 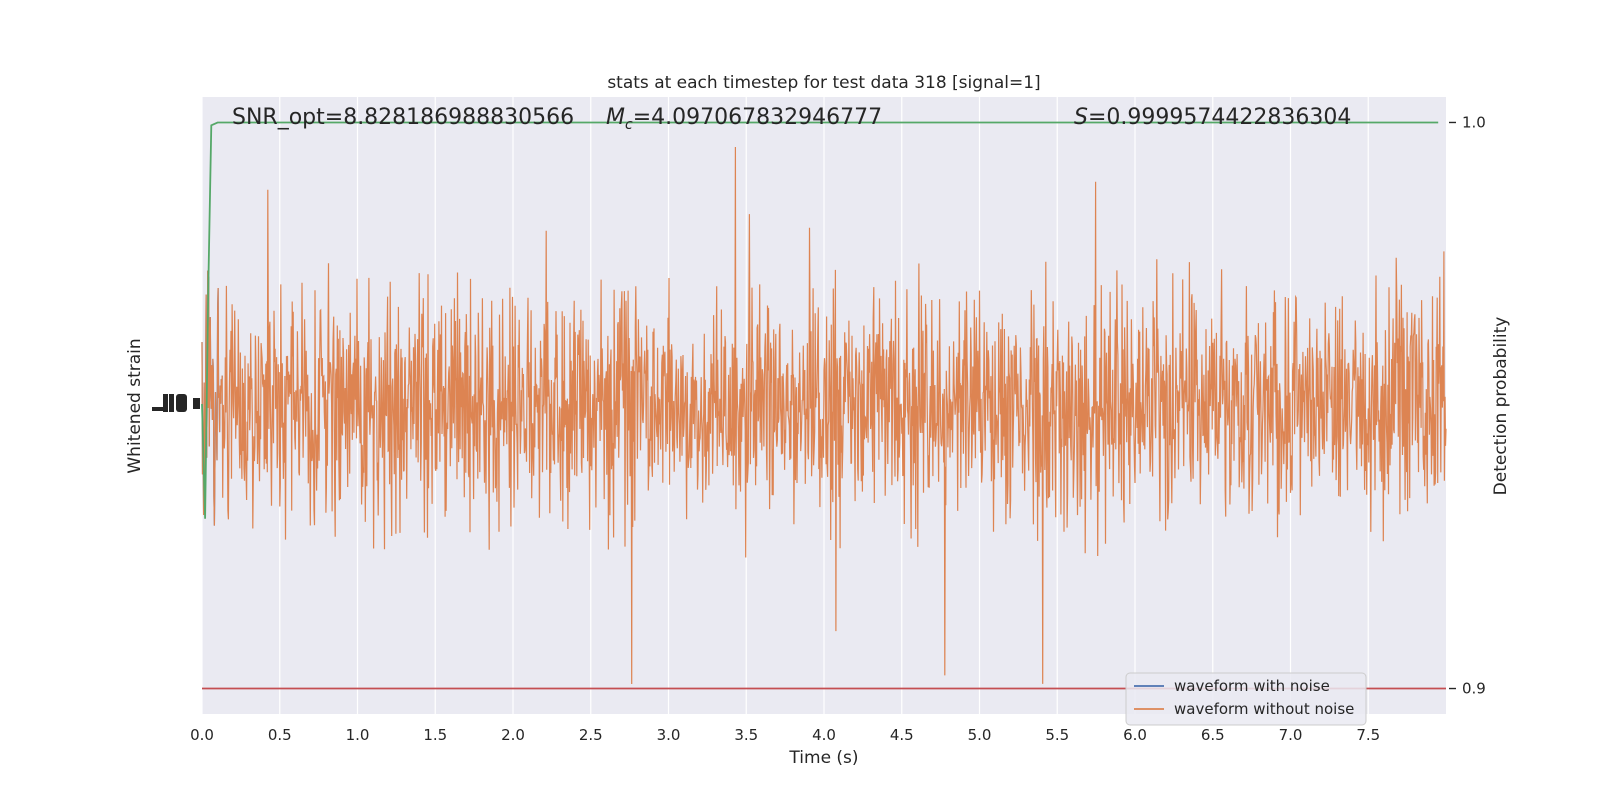 What do you see at coordinates (176, 403) in the screenshot?
I see `left-axis-tick-blob` at bounding box center [176, 403].